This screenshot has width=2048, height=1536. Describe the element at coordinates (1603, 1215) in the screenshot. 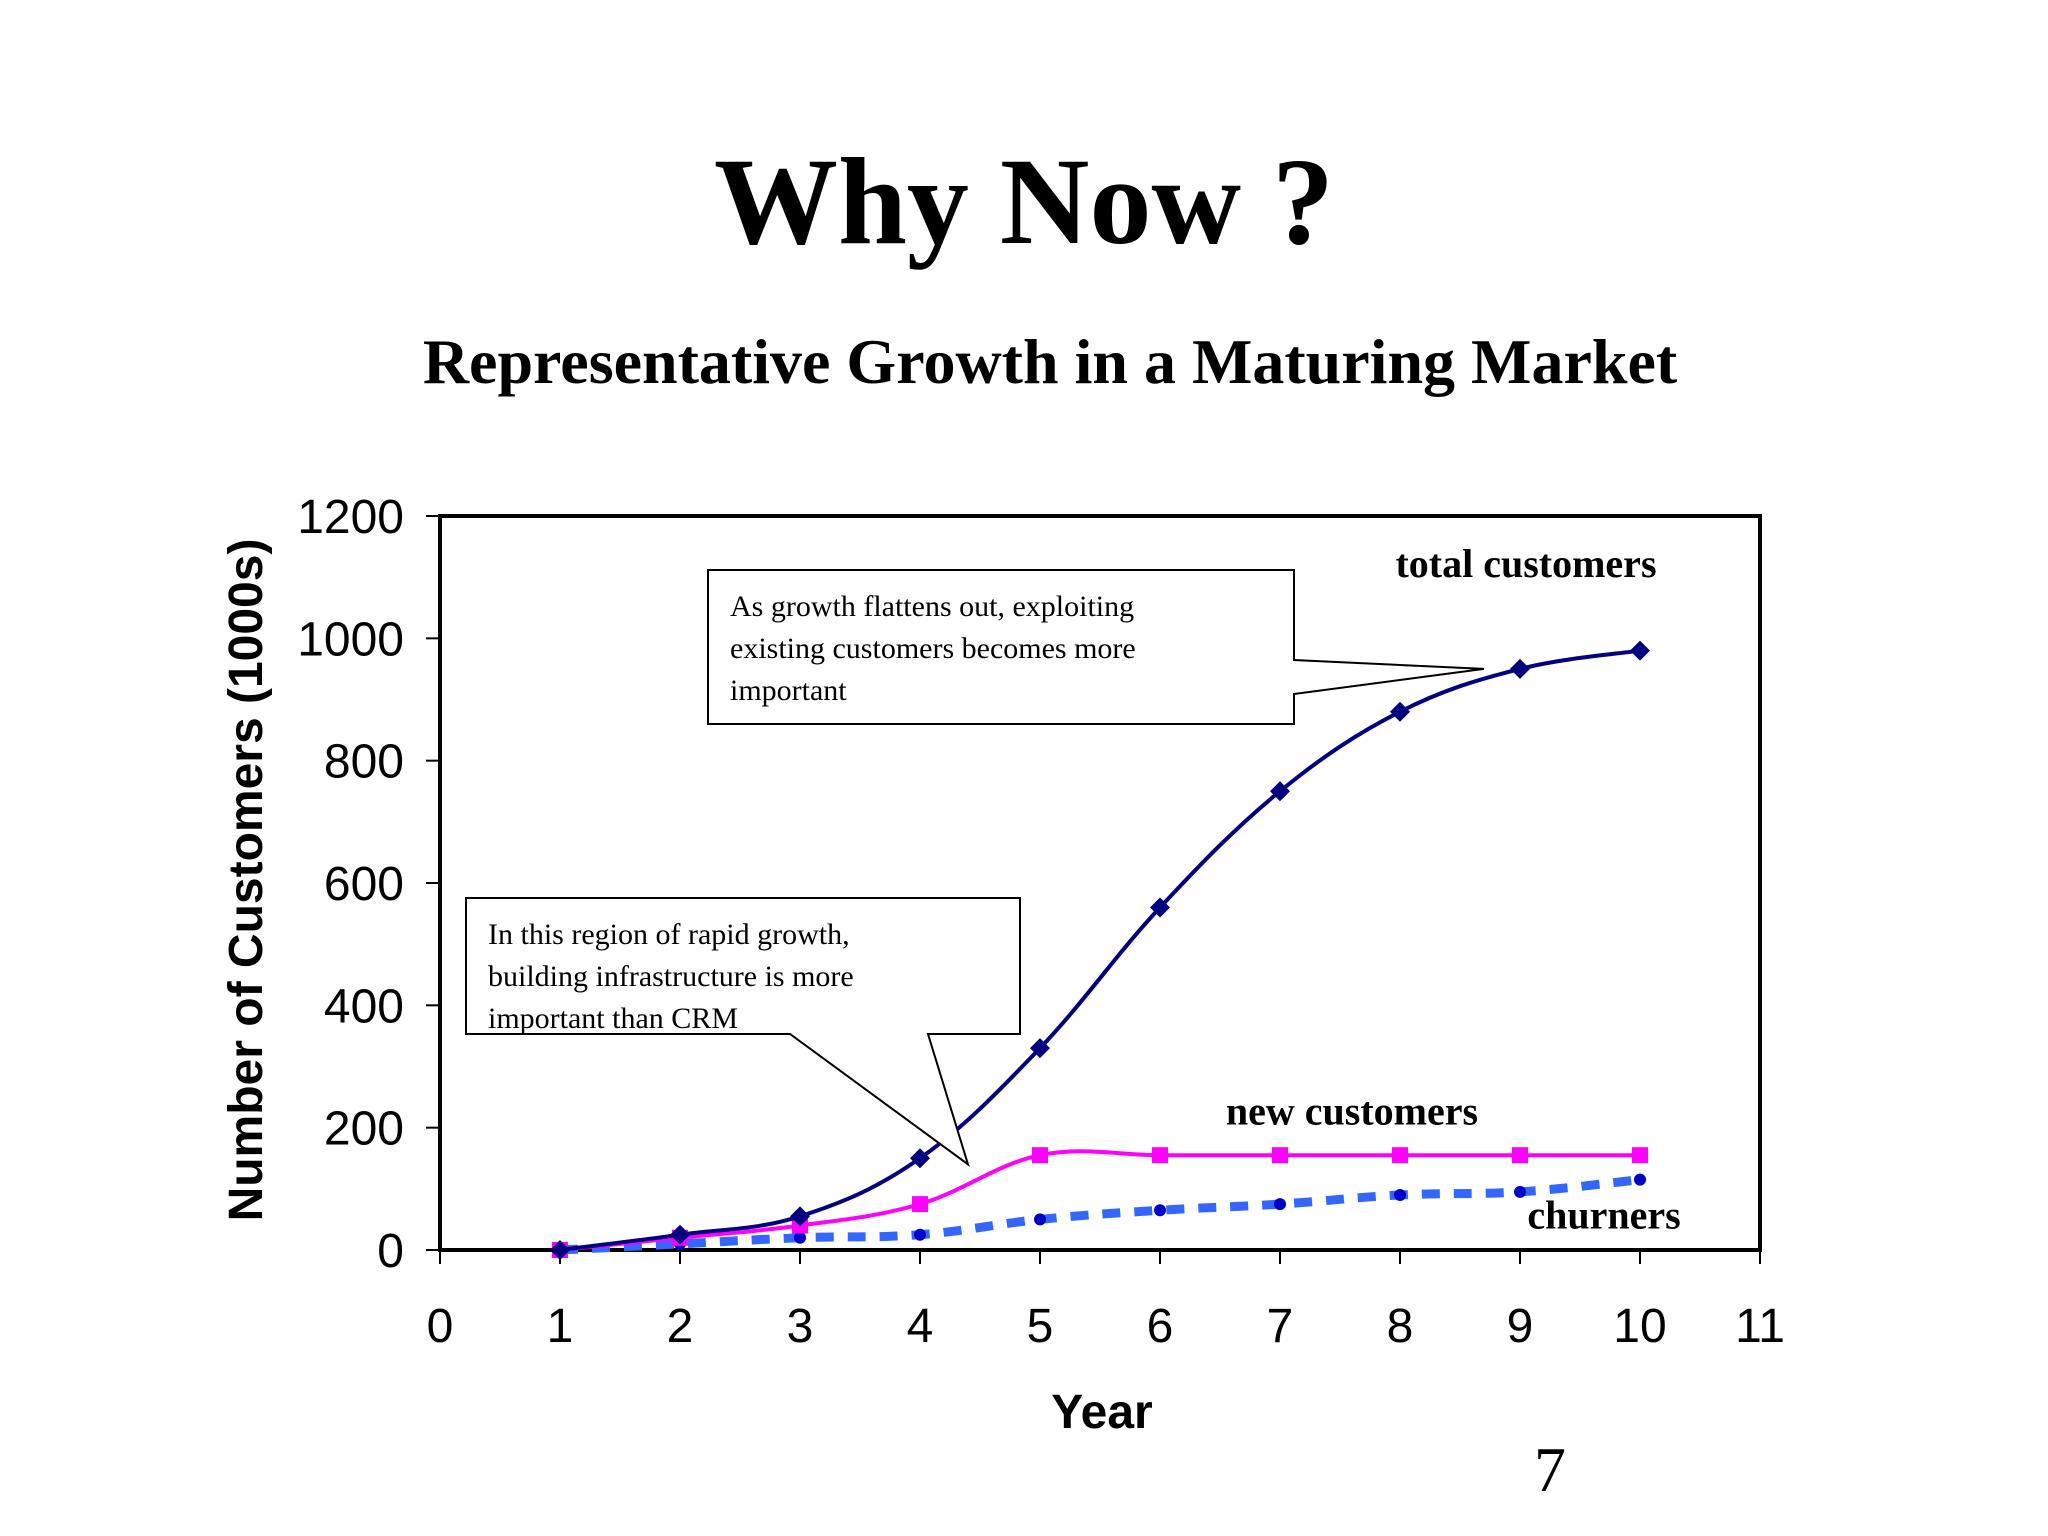

I see `series-label-churners: churners` at that location.